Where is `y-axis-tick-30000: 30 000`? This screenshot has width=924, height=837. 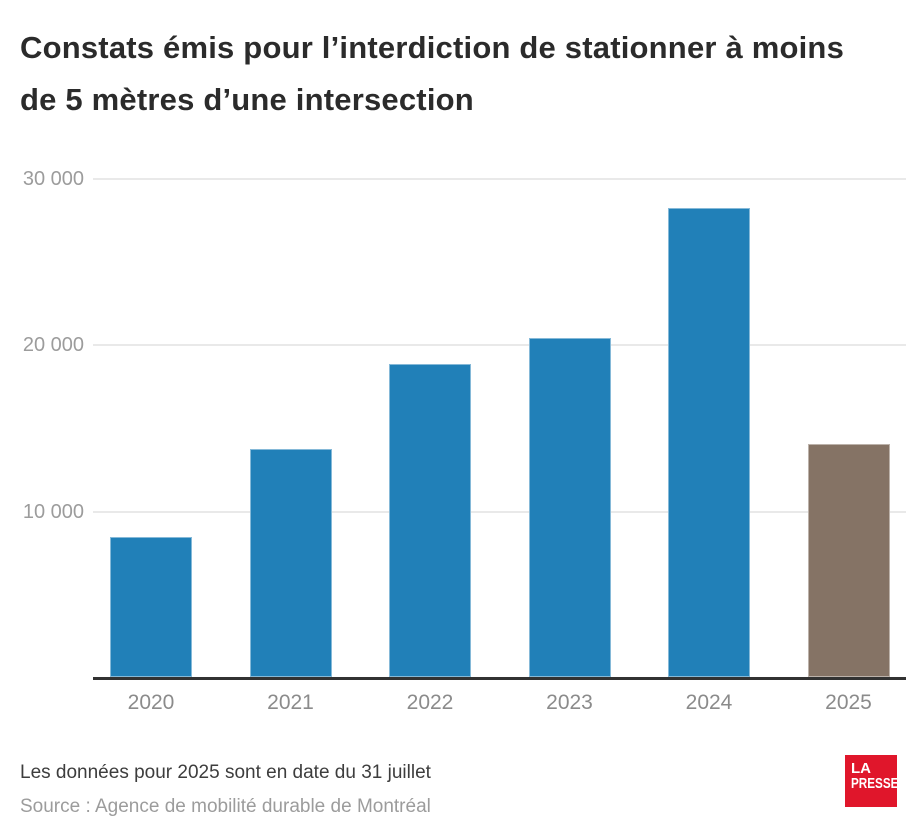
y-axis-tick-30000: 30 000 is located at coordinates (53, 179).